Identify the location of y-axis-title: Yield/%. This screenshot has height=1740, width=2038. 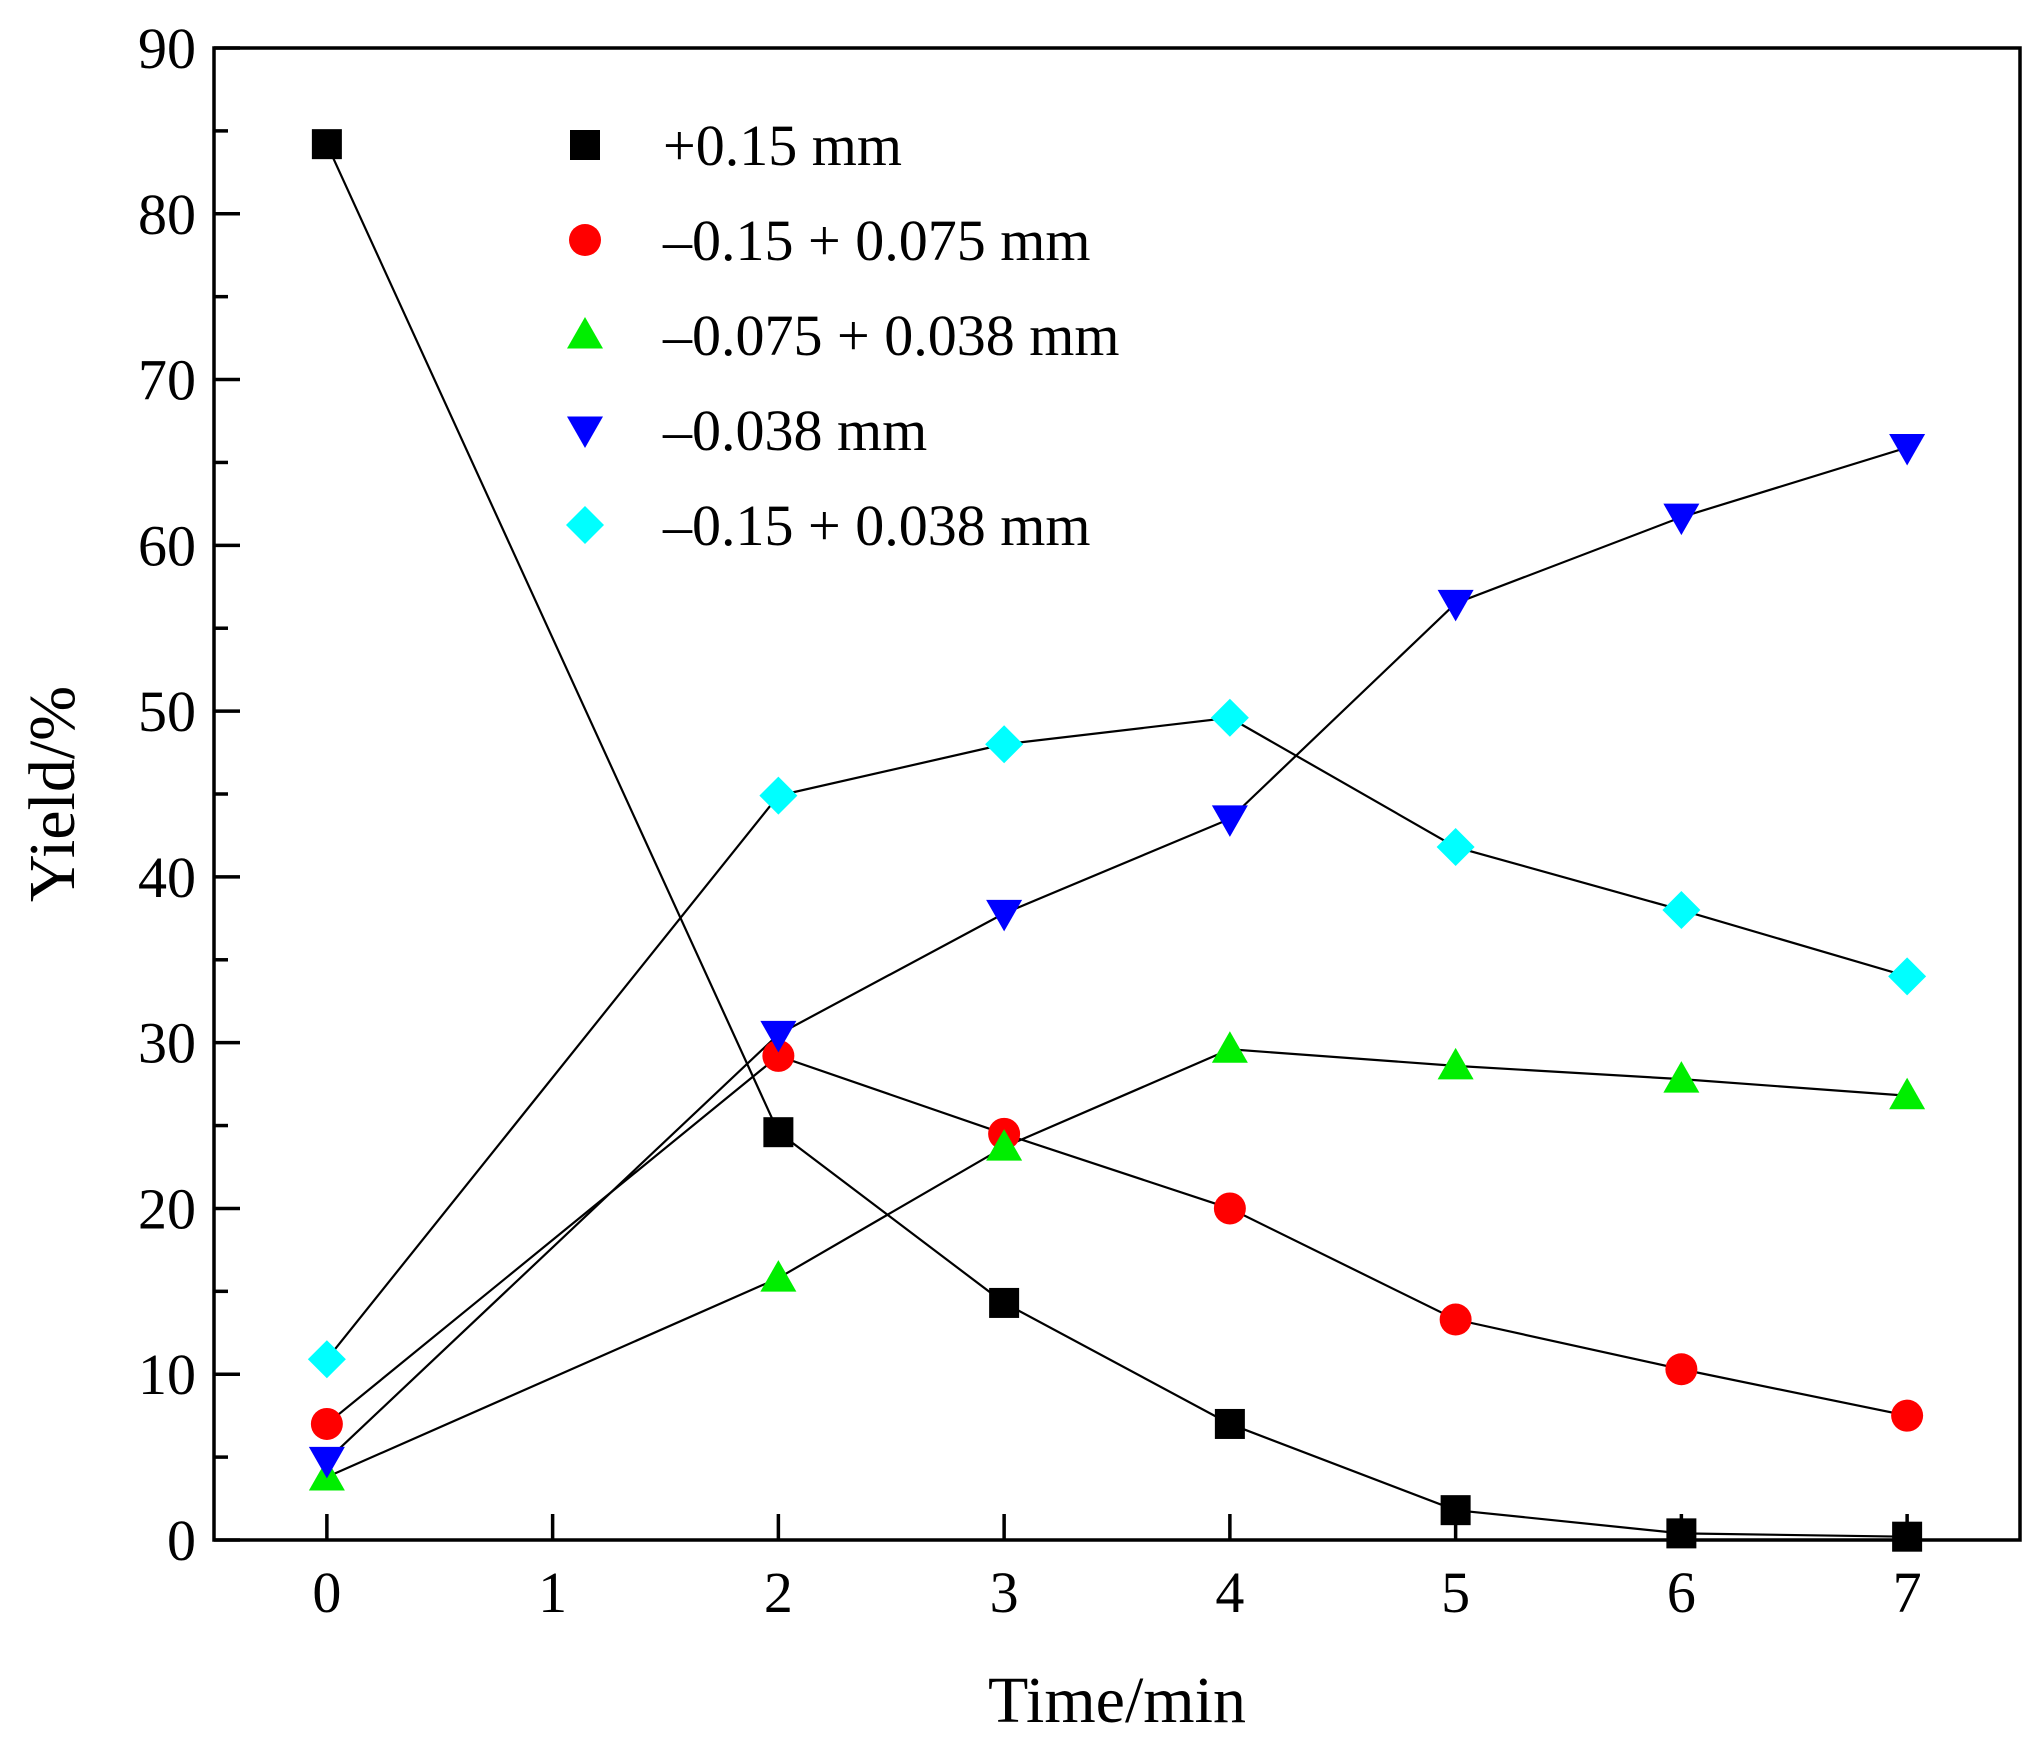
(52, 794).